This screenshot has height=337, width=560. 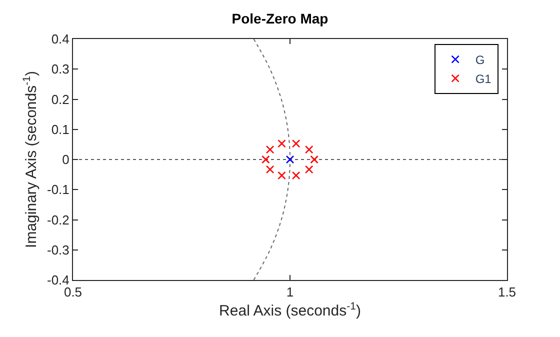 I want to click on legend-label: G1, so click(x=483, y=79).